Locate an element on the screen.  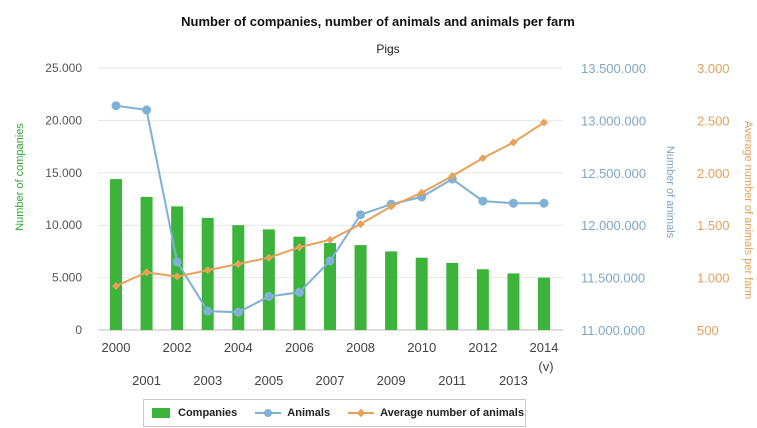
point-animals-2003 is located at coordinates (208, 311).